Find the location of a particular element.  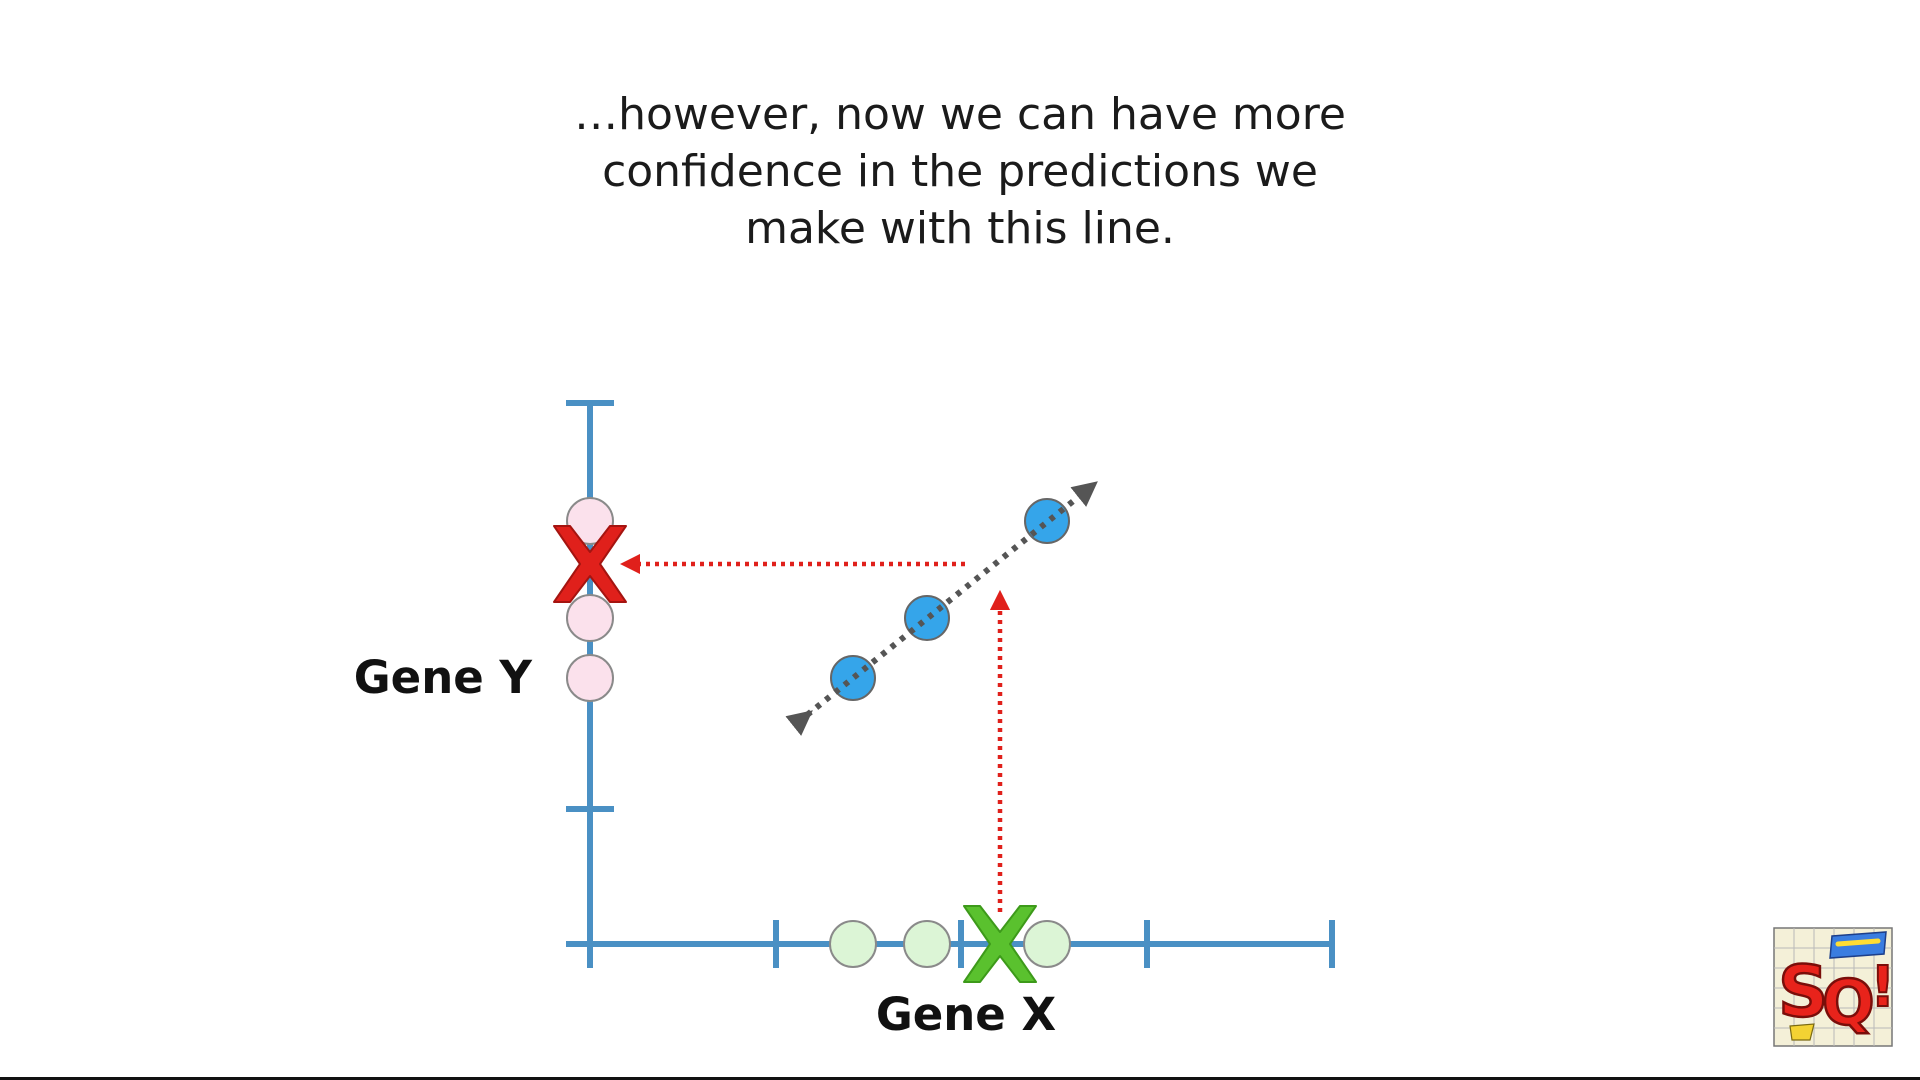

svg-text: Q is located at coordinates (1848, 1002).